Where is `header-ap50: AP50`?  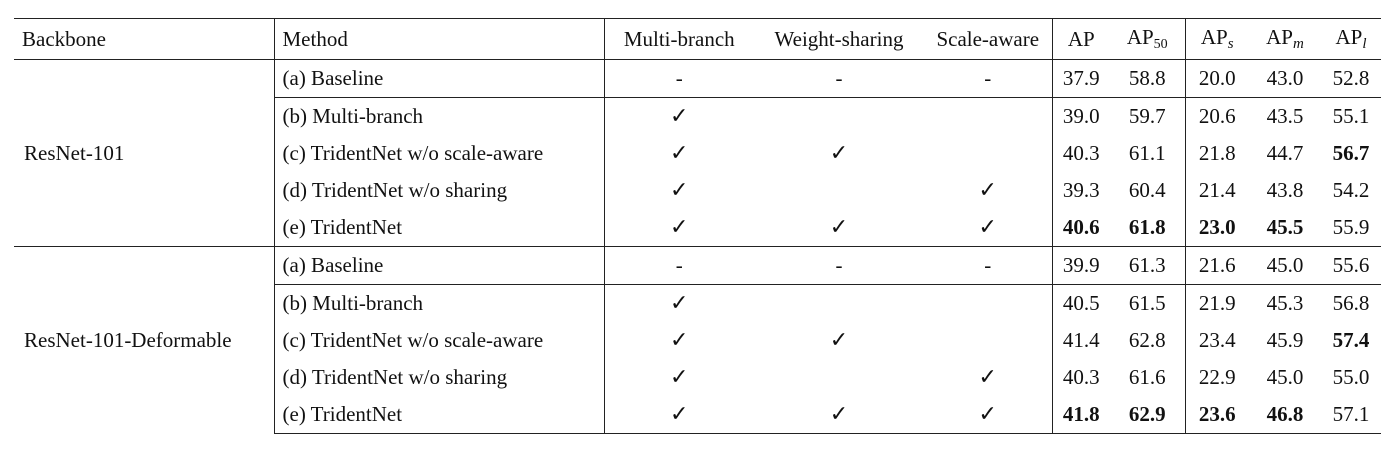 header-ap50: AP50 is located at coordinates (1148, 39).